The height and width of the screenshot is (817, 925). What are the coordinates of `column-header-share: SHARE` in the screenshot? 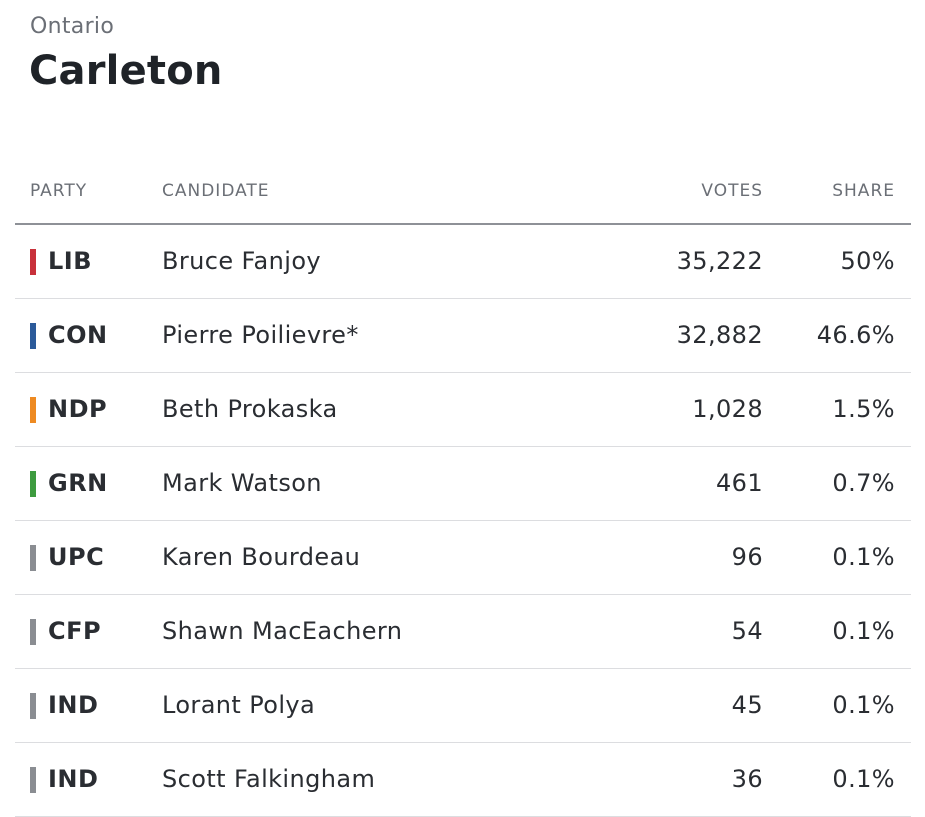 It's located at (863, 191).